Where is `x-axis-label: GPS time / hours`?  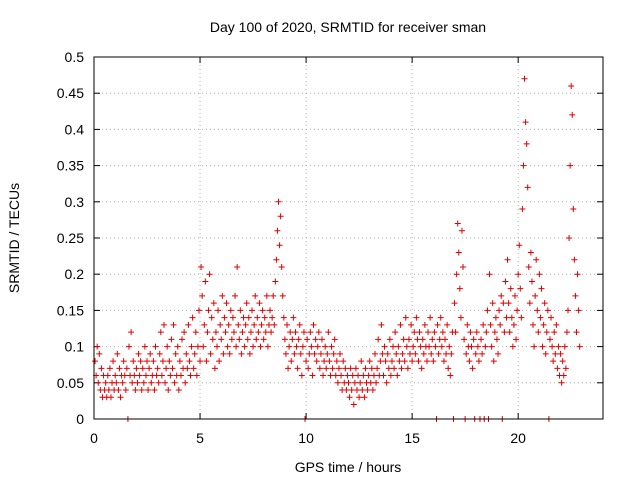
x-axis-label: GPS time / hours is located at coordinates (348, 467).